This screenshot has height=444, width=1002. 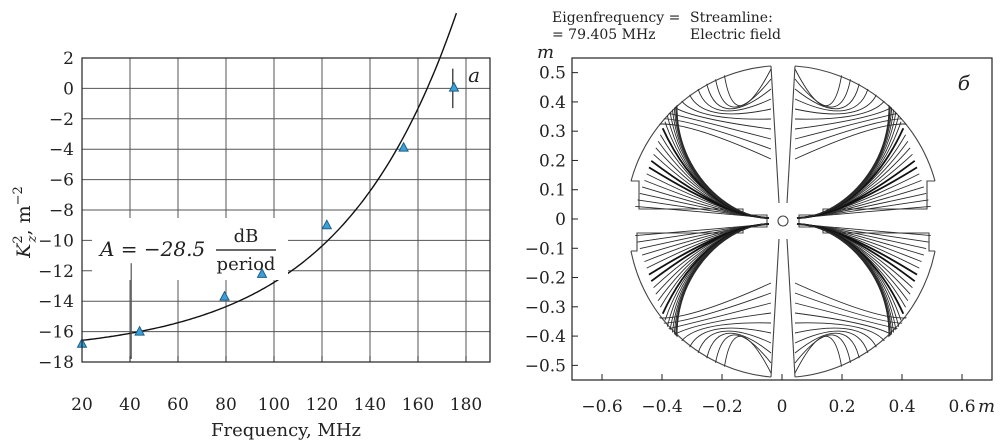 I want to click on y-tick-label: −8, so click(x=61, y=211).